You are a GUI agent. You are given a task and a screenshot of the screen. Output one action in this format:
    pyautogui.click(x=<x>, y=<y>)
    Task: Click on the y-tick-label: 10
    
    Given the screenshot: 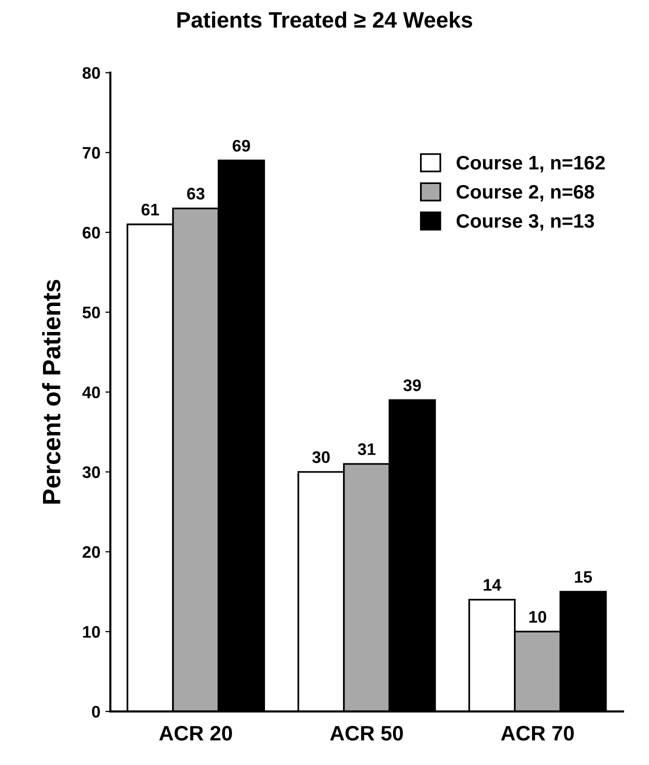 What is the action you would take?
    pyautogui.click(x=91, y=632)
    